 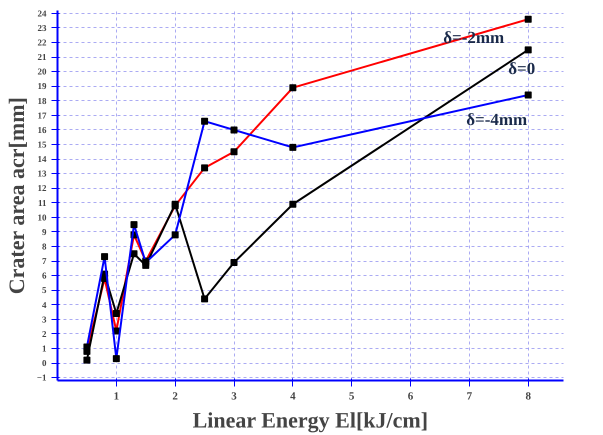 What do you see at coordinates (117, 396) in the screenshot?
I see `x-tick-label: 1` at bounding box center [117, 396].